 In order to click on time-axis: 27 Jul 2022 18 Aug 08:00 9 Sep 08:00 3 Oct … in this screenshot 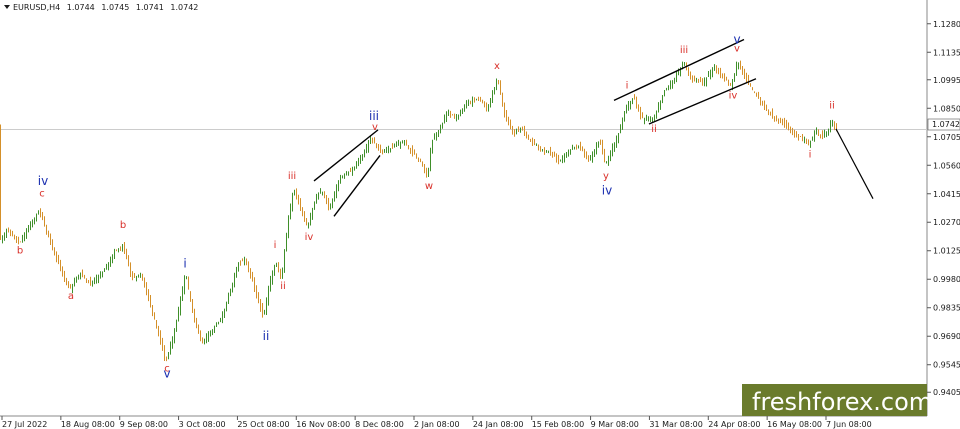, I will do `click(436, 422)`.